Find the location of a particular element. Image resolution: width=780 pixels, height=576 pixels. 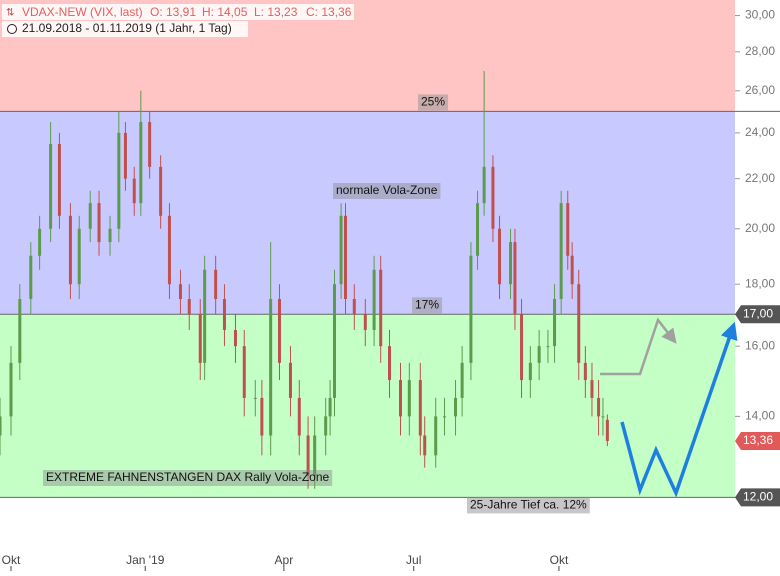

level-label: 17% is located at coordinates (427, 304).